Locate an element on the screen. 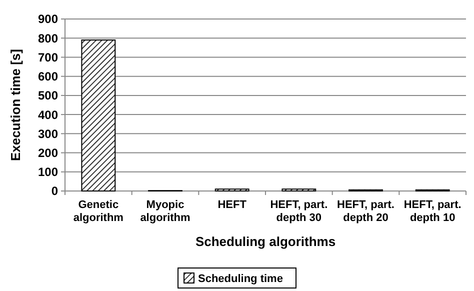  x-tick-label: Genetic algorithm is located at coordinates (98, 211).